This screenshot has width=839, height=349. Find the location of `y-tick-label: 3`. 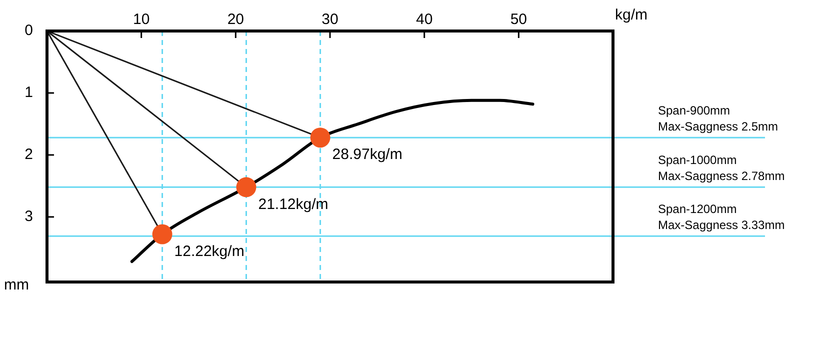

y-tick-label: 3 is located at coordinates (28, 217).